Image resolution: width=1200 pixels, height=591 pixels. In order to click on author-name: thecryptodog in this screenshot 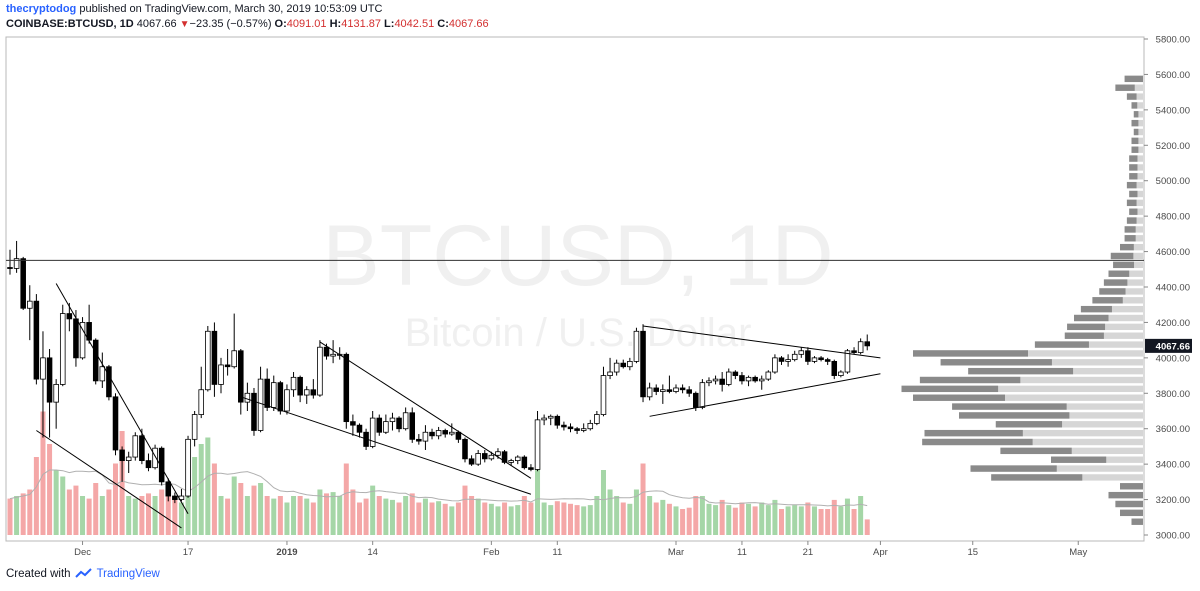, I will do `click(41, 9)`.